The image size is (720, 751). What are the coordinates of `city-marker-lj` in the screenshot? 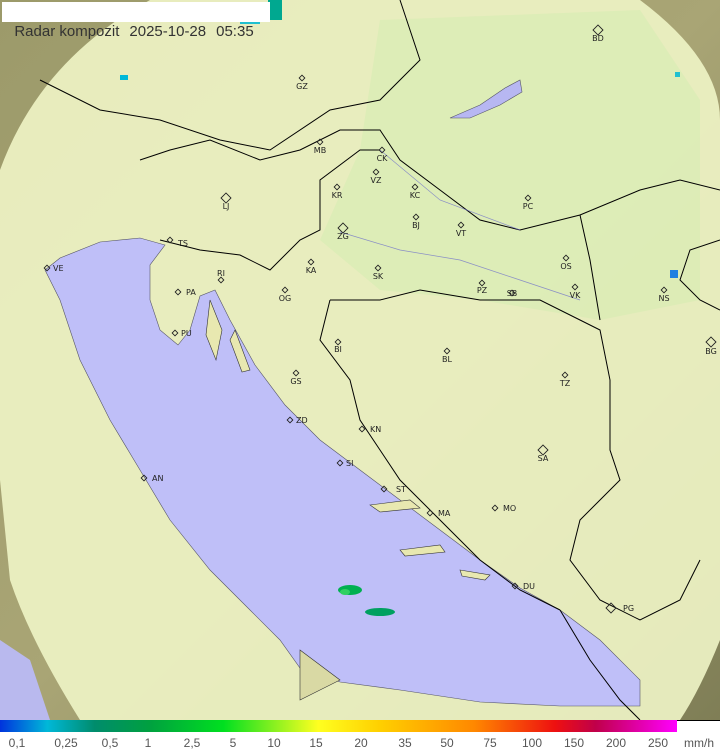 It's located at (226, 198).